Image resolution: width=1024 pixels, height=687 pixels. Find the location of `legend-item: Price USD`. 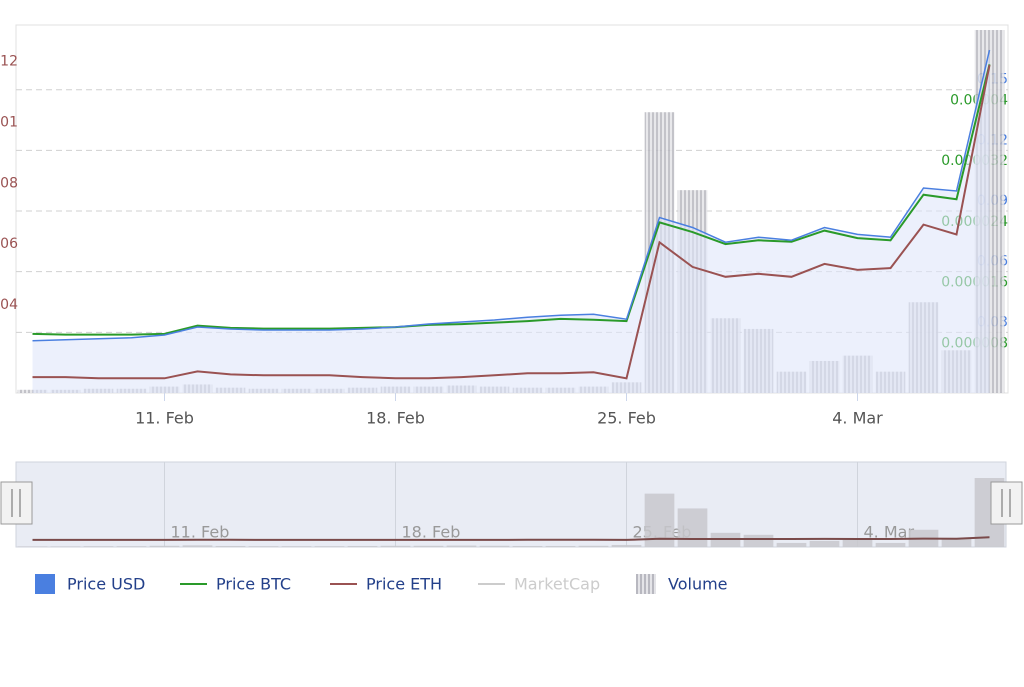

legend-item: Price USD is located at coordinates (90, 584).